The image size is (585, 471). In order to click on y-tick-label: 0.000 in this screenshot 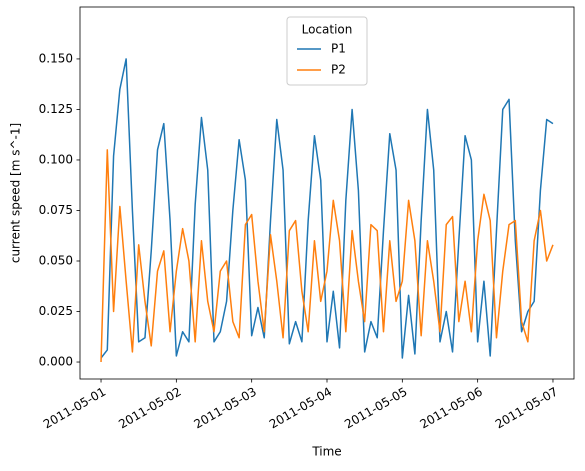, I will do `click(56, 362)`.